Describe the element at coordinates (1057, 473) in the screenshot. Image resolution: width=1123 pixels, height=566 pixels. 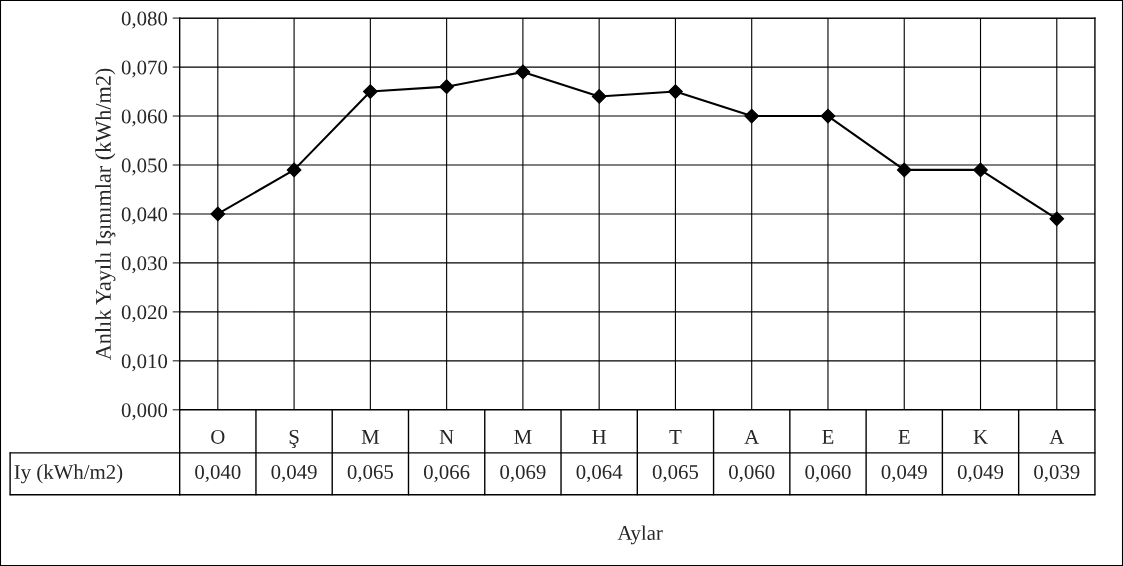
I see `data-label: 0,039` at that location.